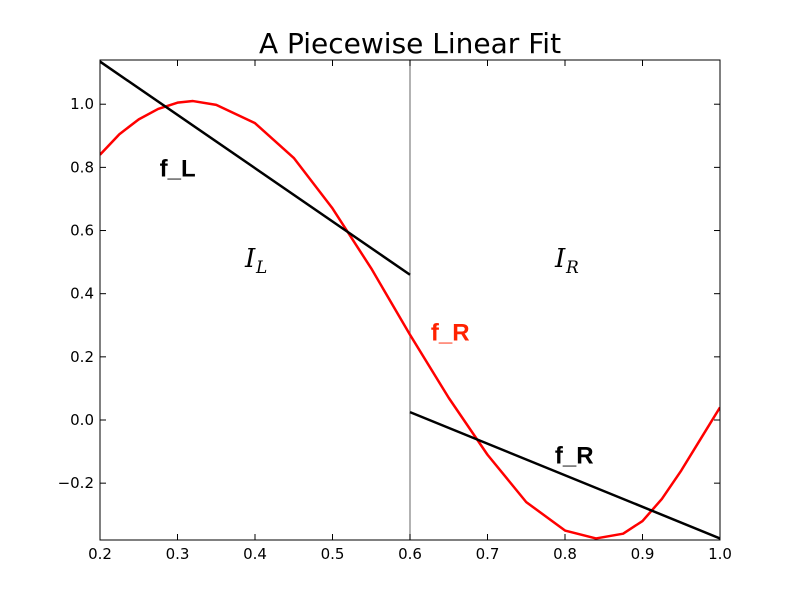 The image size is (800, 600). I want to click on y-tick-label: 0.4, so click(82, 294).